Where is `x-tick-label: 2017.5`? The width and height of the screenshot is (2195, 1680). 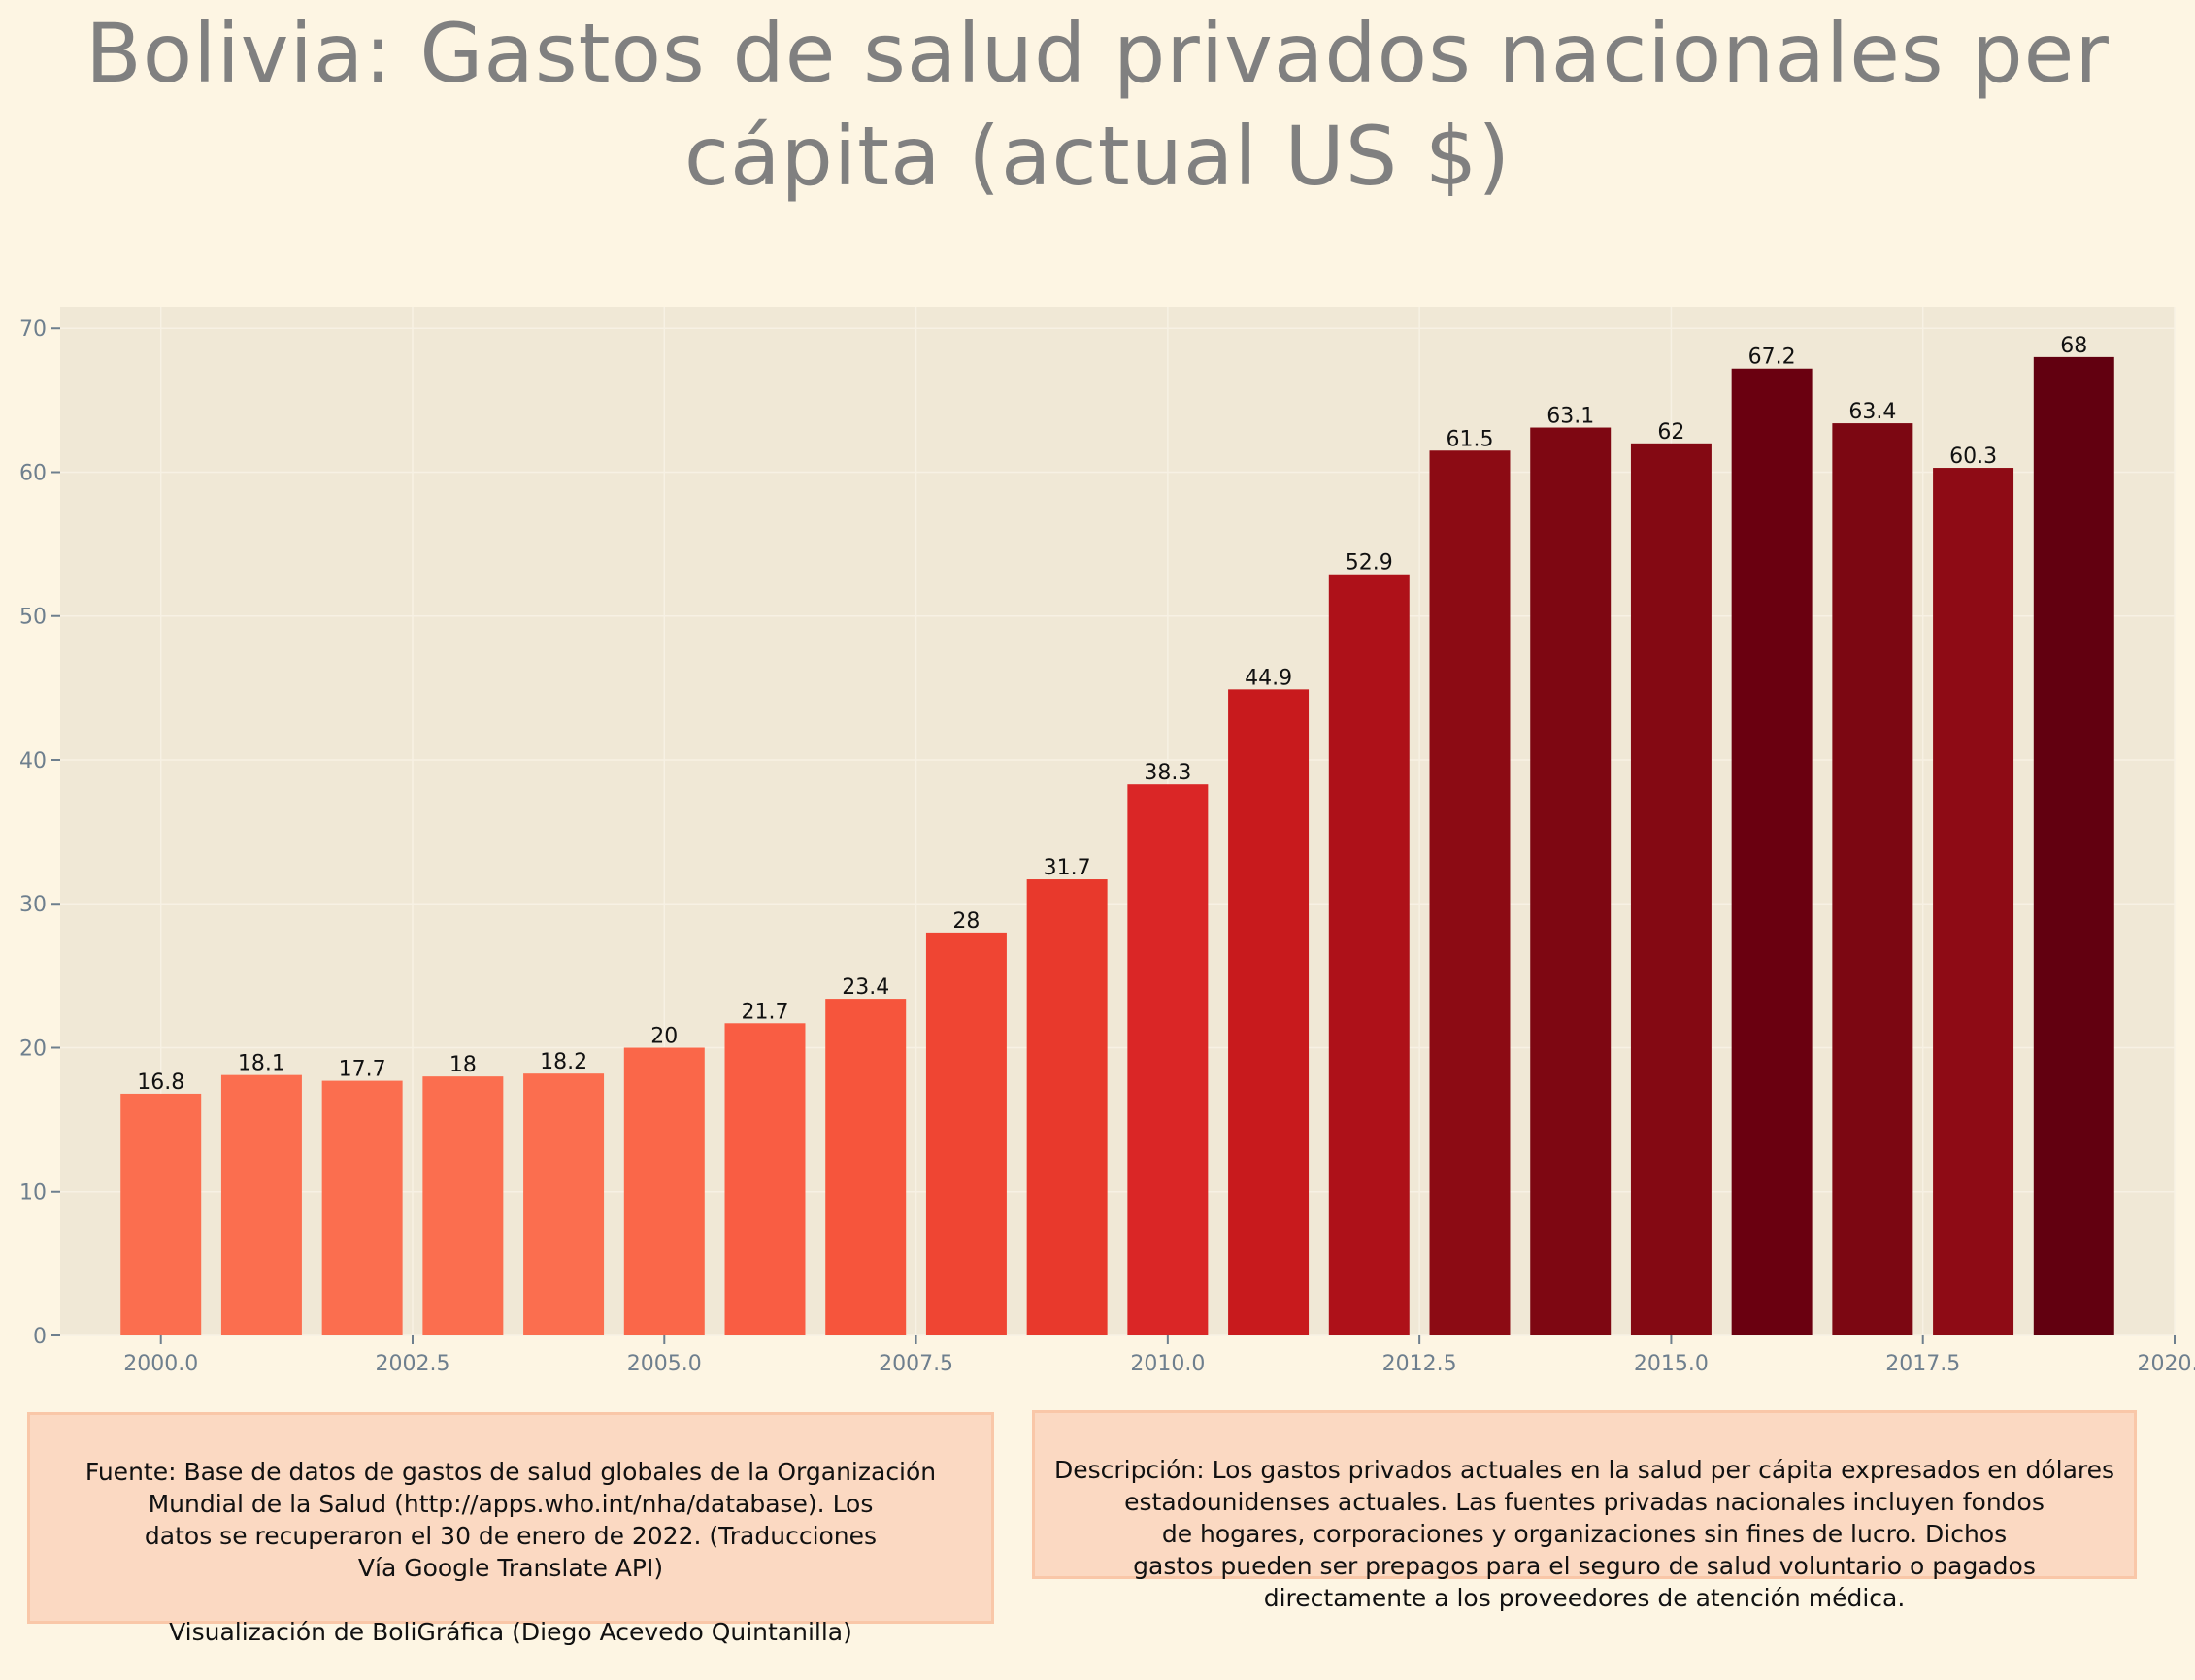
x-tick-label: 2017.5 is located at coordinates (1922, 1364).